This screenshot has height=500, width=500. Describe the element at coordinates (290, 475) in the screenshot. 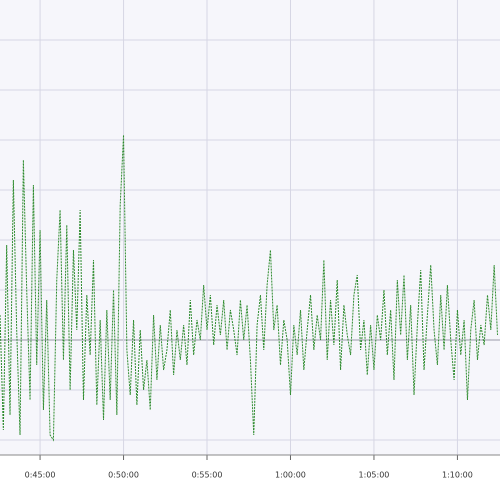

I see `x-tick-label: 1:00:00` at that location.